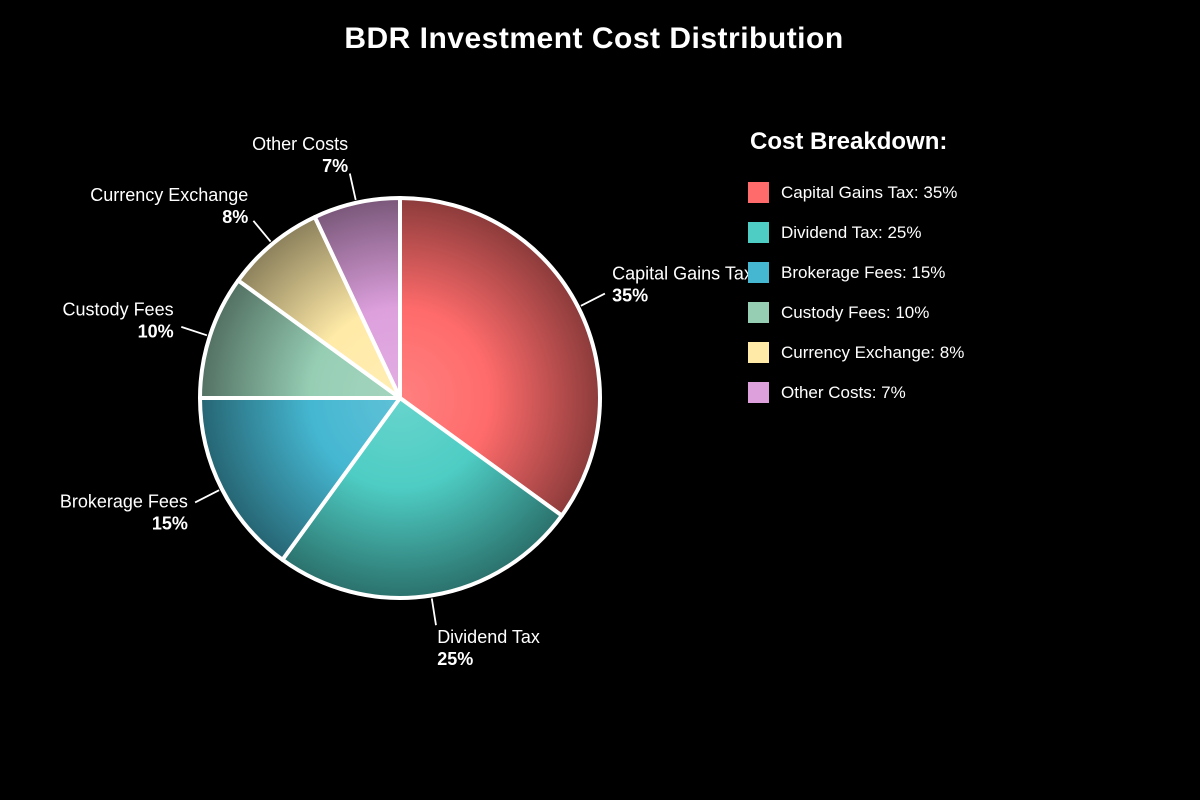 The image size is (1200, 800). What do you see at coordinates (593, 299) in the screenshot?
I see `label-leader-line-capital-gains-tax` at bounding box center [593, 299].